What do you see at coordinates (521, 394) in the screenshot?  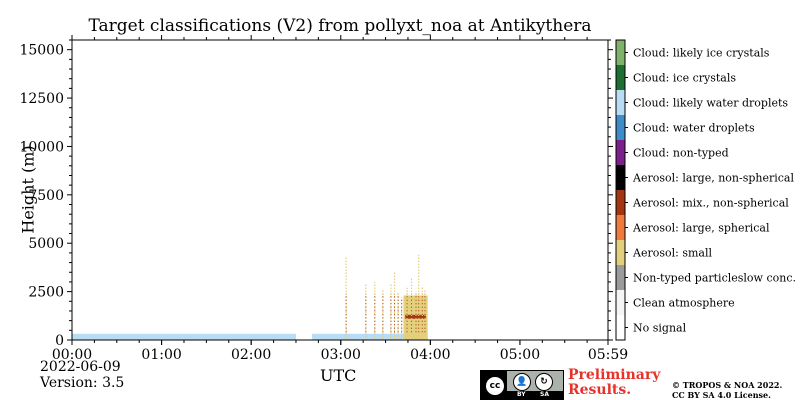 I see `cc-by-label: BY` at bounding box center [521, 394].